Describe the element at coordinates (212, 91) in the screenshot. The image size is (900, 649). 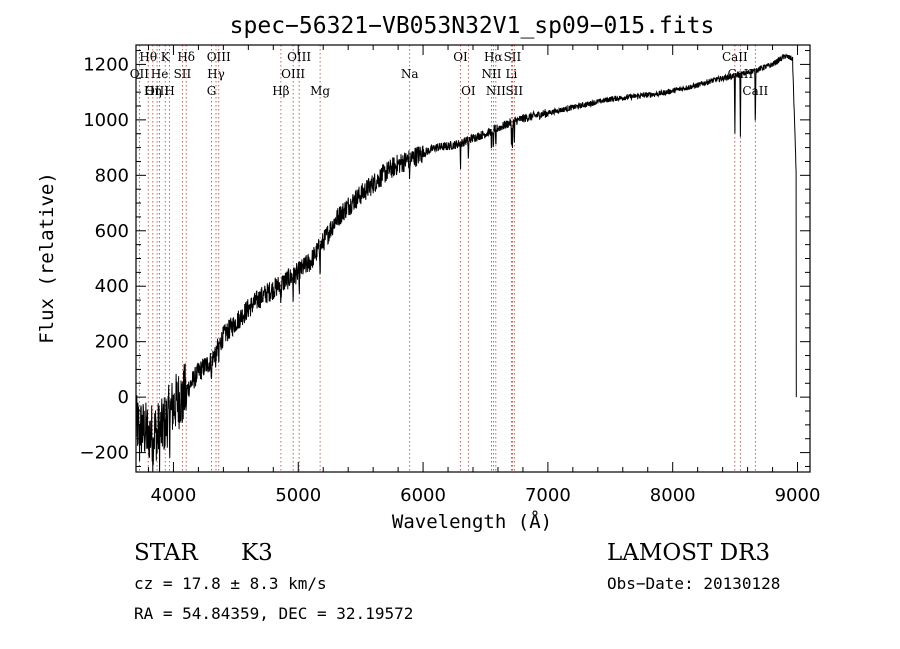
I see `line-marker-label: G` at that location.